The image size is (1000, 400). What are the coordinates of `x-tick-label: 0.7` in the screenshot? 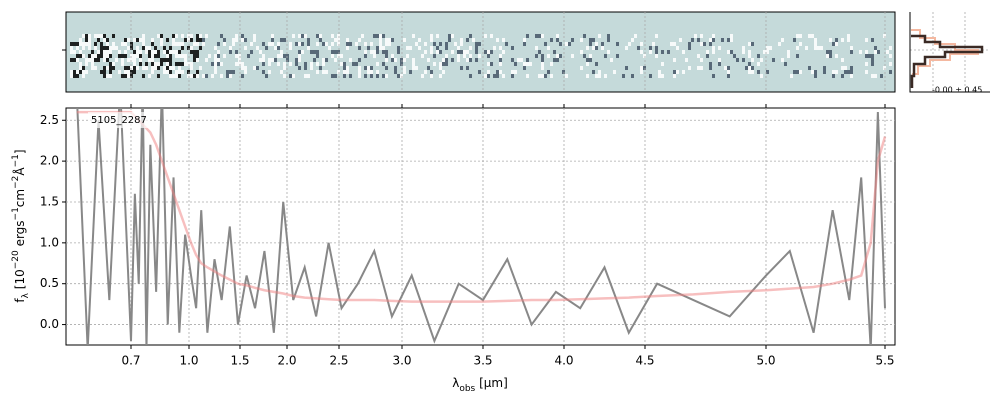 It's located at (130, 361).